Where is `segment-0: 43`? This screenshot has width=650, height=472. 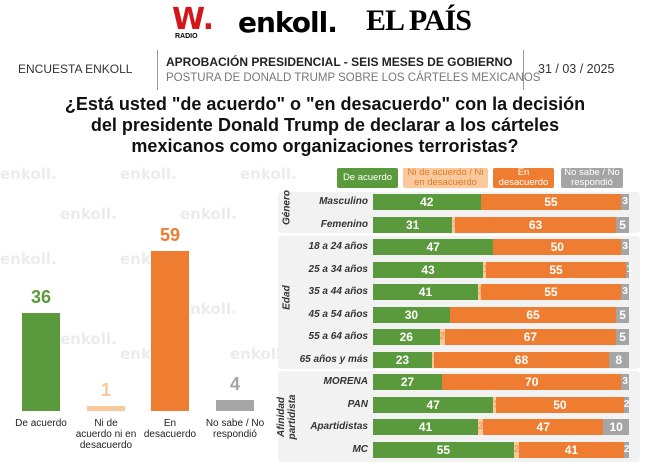 segment-0: 43 is located at coordinates (428, 269).